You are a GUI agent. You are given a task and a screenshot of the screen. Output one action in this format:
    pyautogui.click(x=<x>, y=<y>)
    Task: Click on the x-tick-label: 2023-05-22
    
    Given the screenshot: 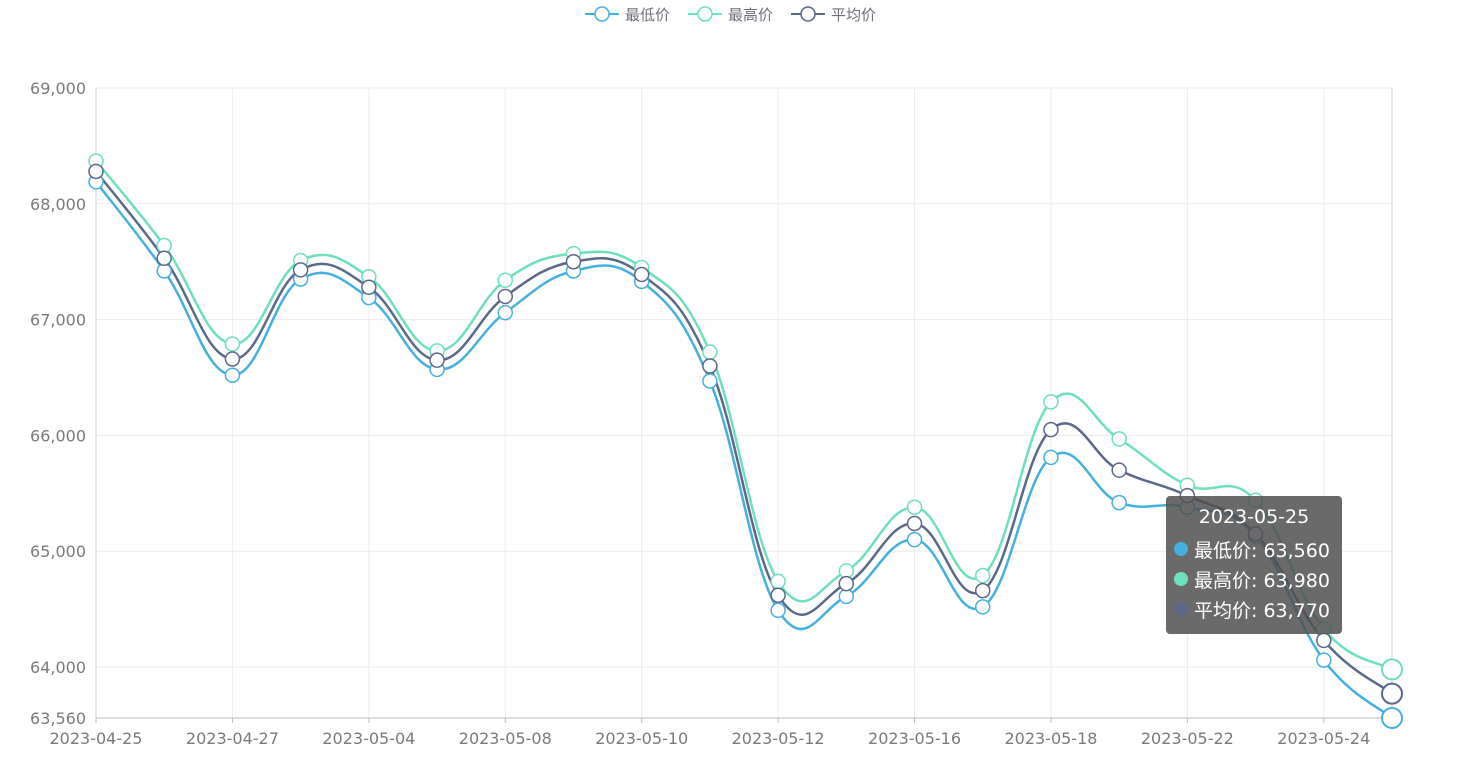 What is the action you would take?
    pyautogui.click(x=1187, y=738)
    